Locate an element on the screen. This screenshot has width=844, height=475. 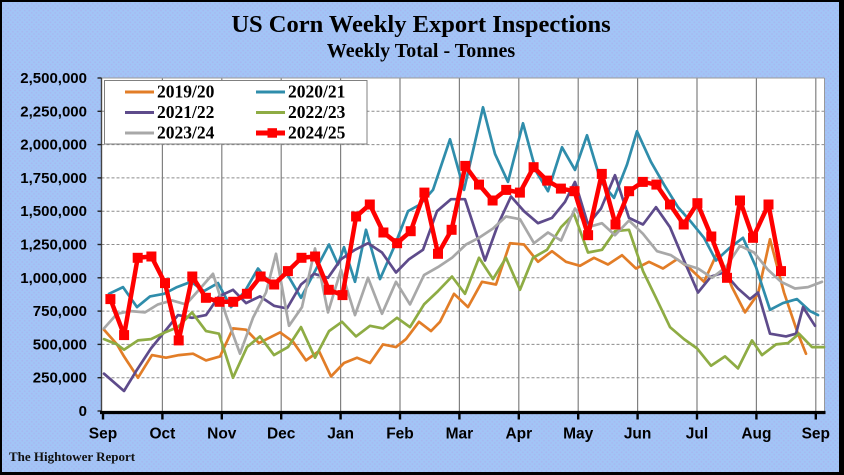
svg-text: 2,000,000 is located at coordinates (53, 145).